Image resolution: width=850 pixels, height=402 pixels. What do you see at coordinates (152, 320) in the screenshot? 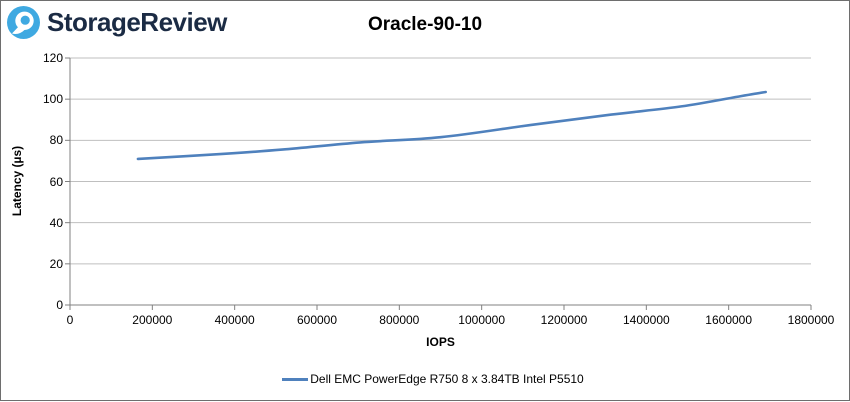
I see `x-tick-label: 200000` at bounding box center [152, 320].